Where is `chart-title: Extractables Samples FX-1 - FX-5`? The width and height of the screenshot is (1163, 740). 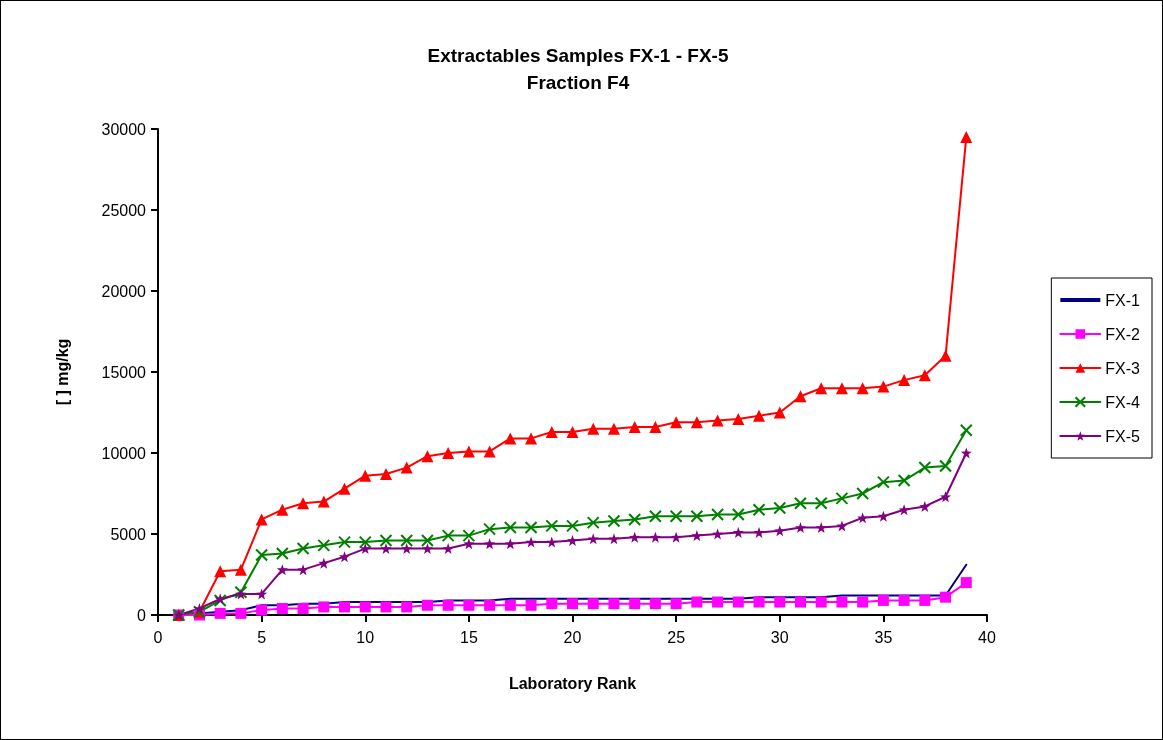
chart-title: Extractables Samples FX-1 - FX-5 is located at coordinates (578, 55).